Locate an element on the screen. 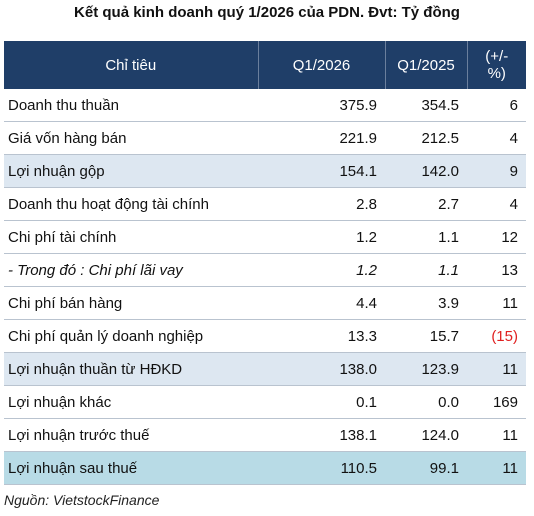  row-label: Chi phí bán hàng is located at coordinates (131, 303).